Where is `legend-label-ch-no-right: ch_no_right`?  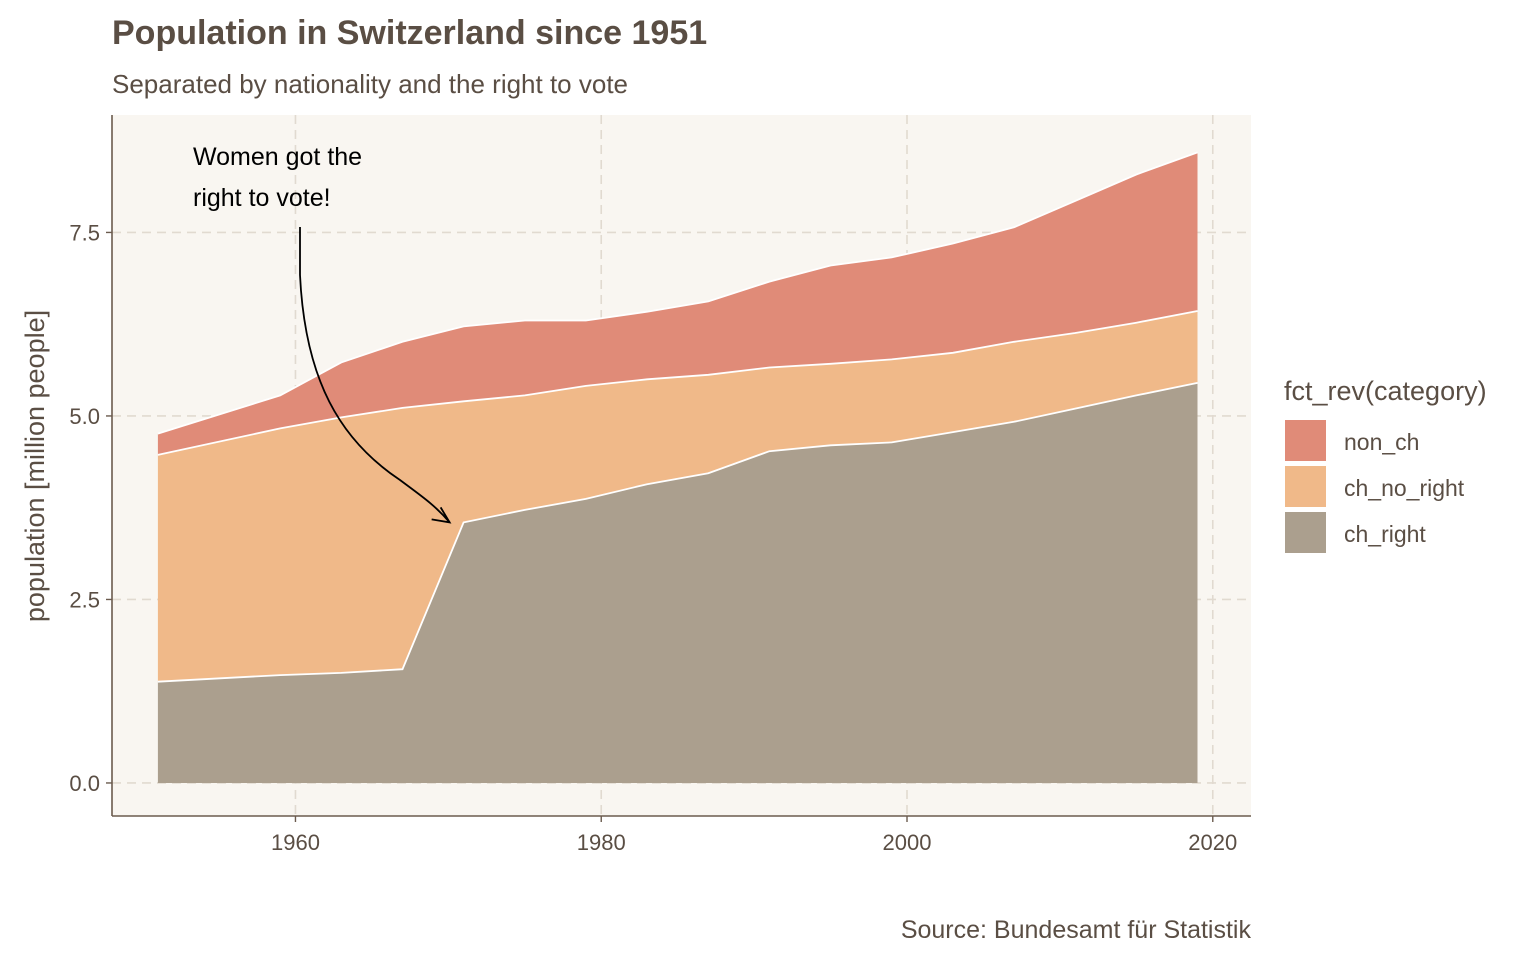
legend-label-ch-no-right: ch_no_right is located at coordinates (1404, 488).